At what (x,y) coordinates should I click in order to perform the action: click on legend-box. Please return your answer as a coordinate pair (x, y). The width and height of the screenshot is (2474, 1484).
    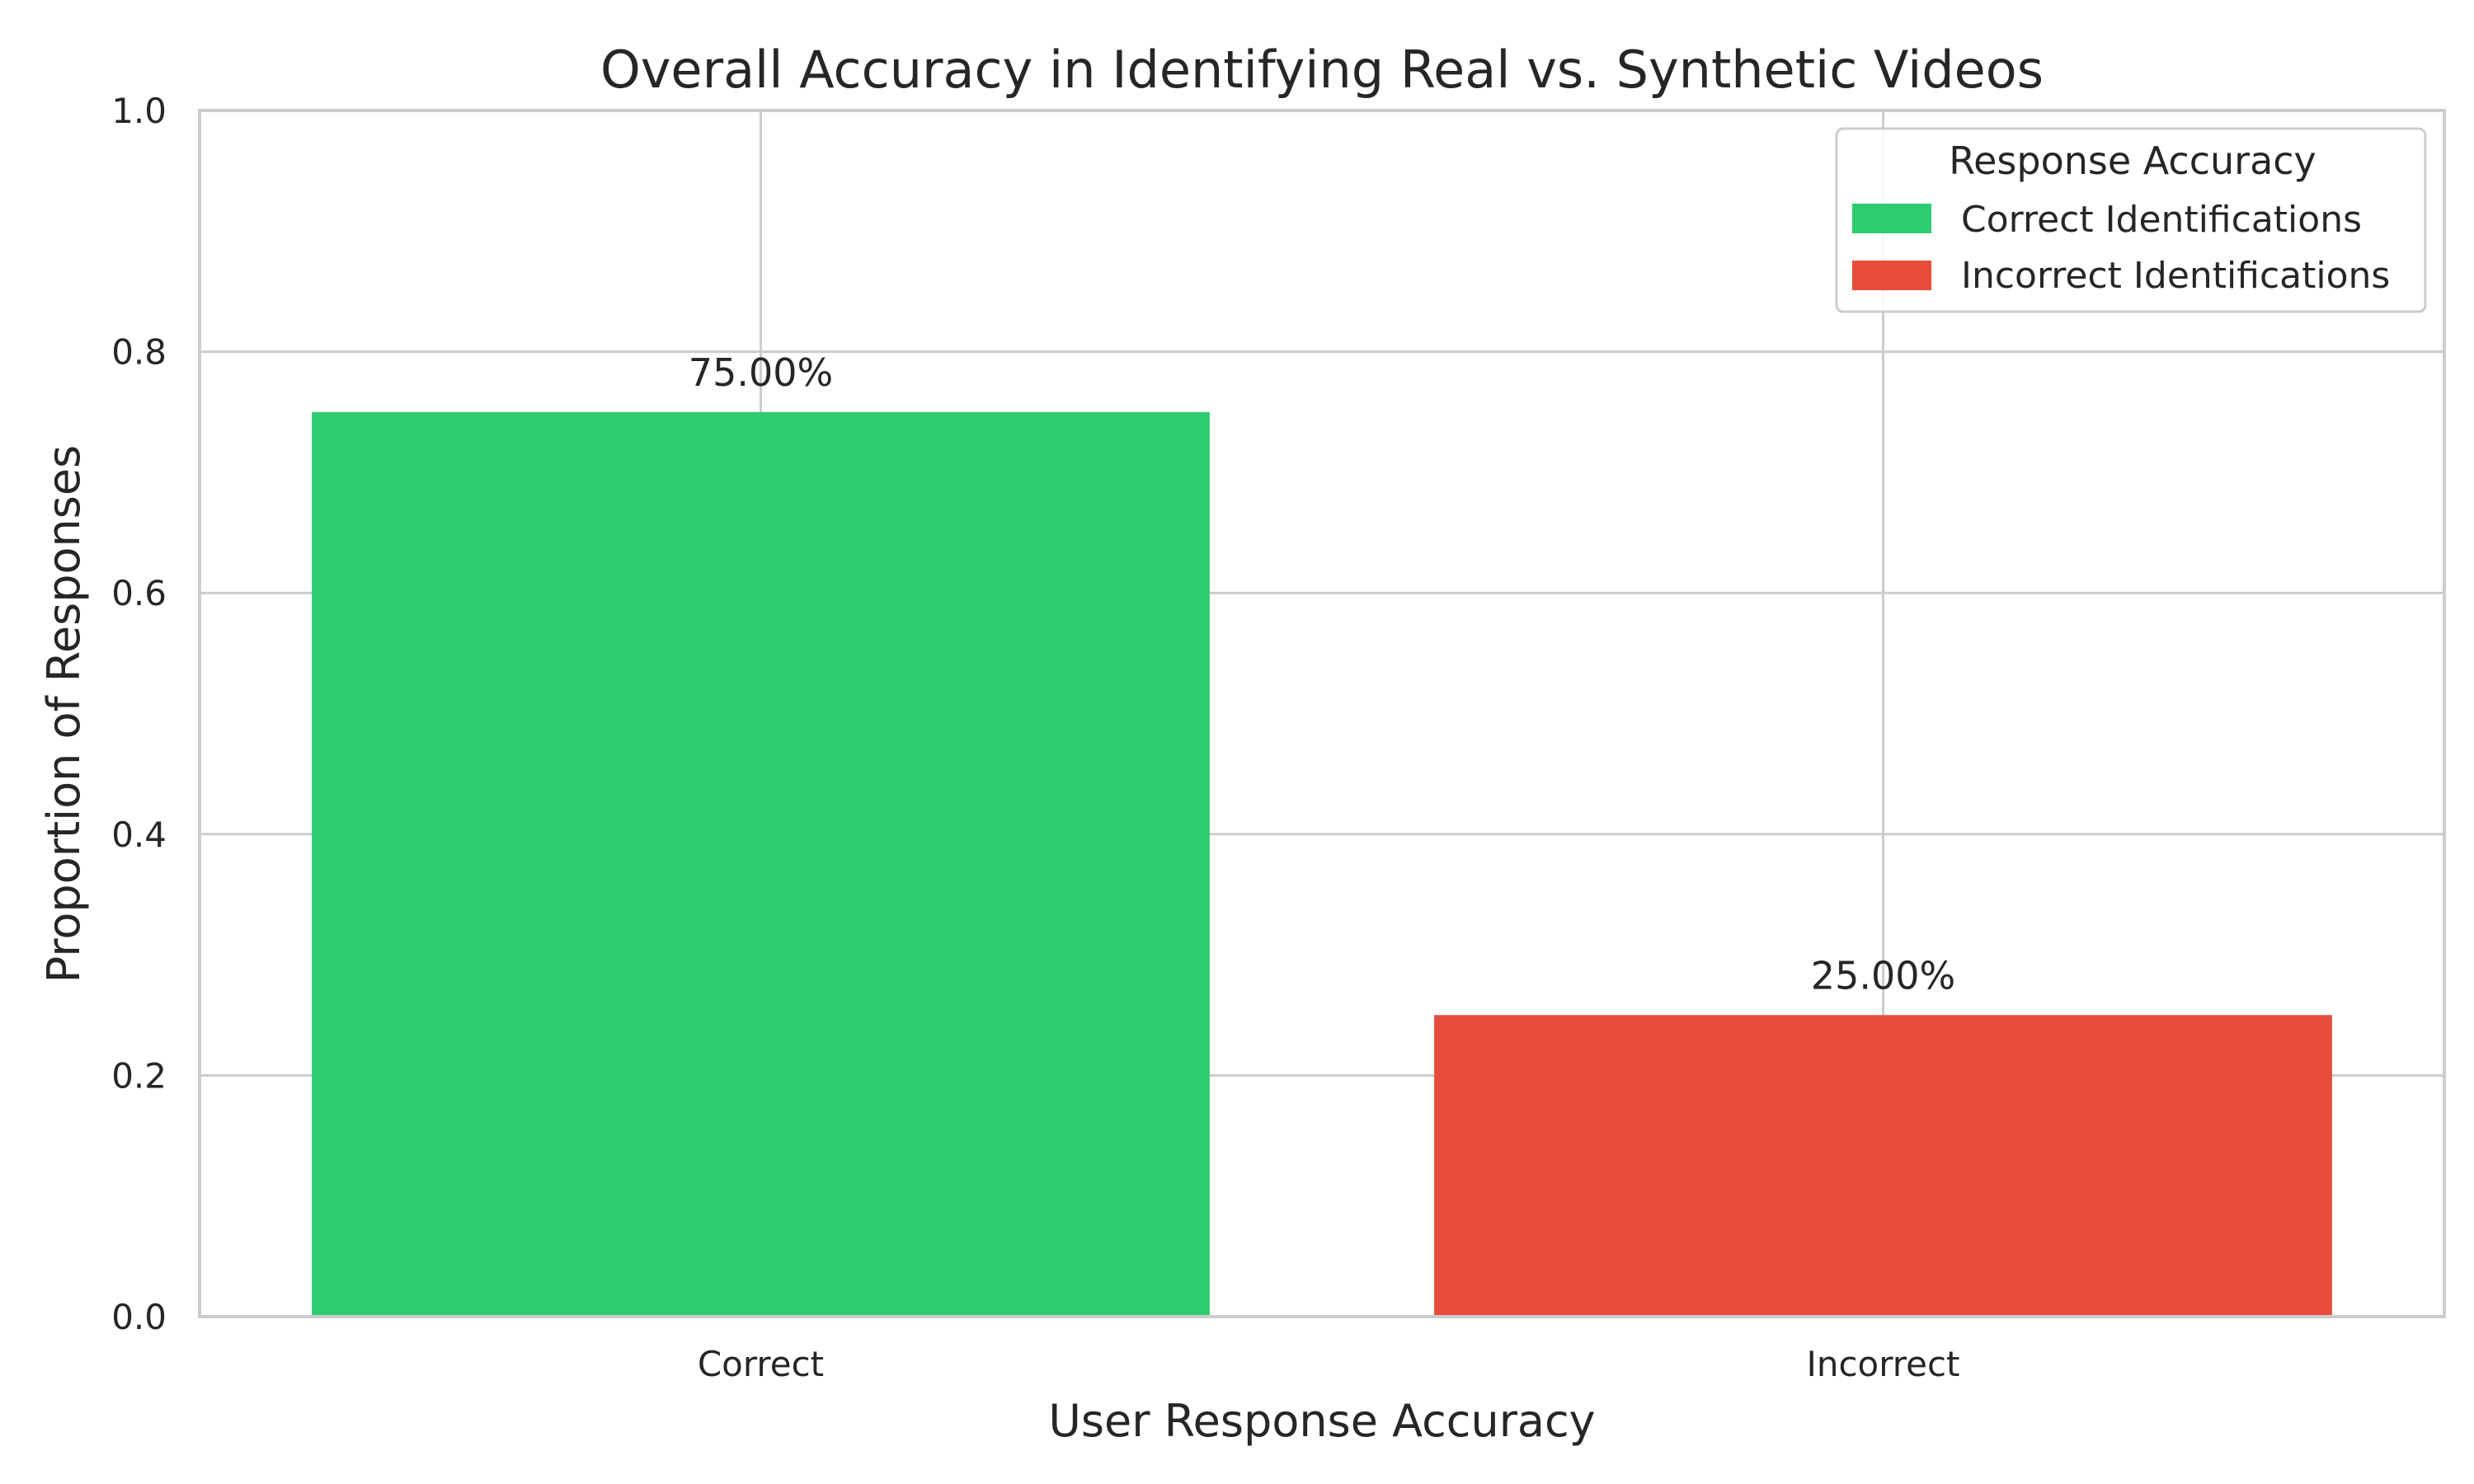
    Looking at the image, I should click on (2131, 220).